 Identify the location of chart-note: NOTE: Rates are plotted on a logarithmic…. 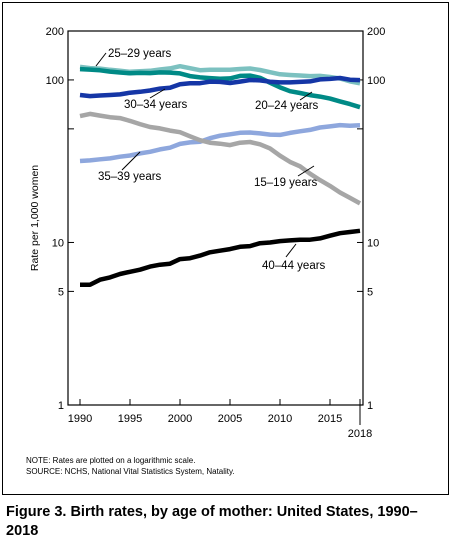
(111, 460).